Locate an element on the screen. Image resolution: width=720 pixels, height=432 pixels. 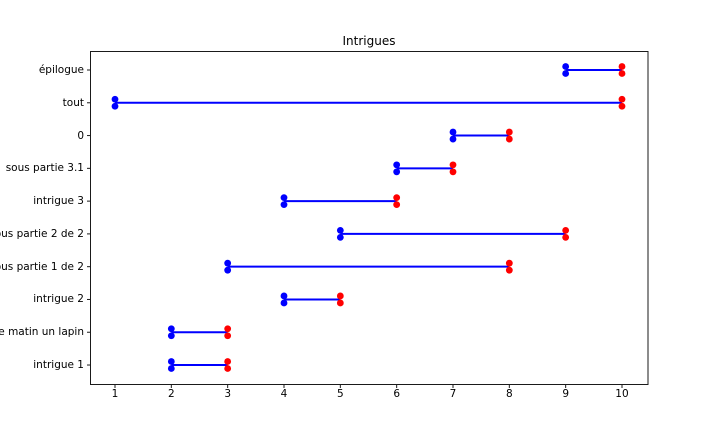
x-tick-label: 2 is located at coordinates (171, 394).